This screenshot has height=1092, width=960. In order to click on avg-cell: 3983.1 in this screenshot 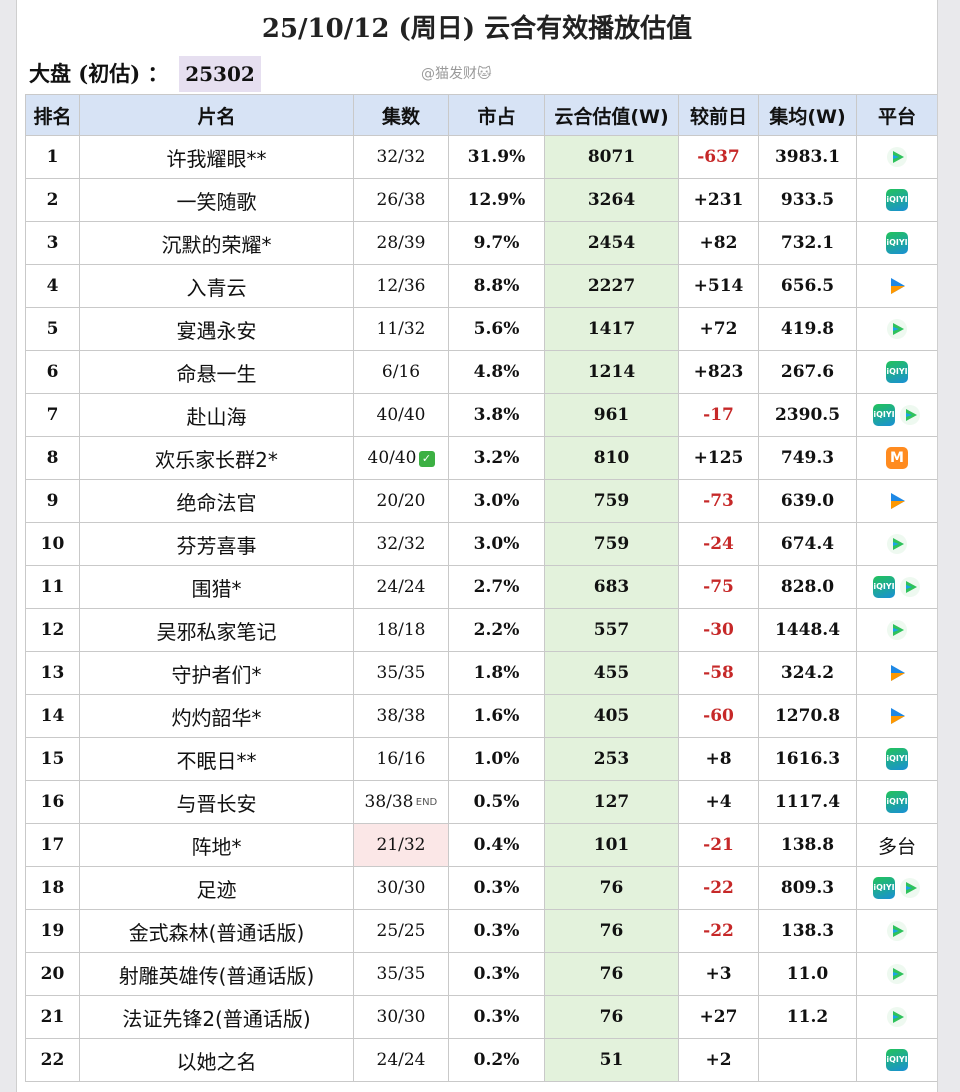, I will do `click(807, 157)`.